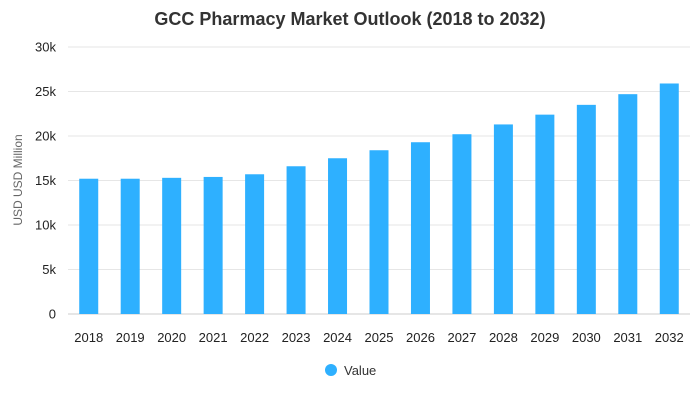 This screenshot has width=700, height=400. I want to click on y-axis-ticks: 0 5k 10k 15k 20k 25k 30k, so click(45, 181).